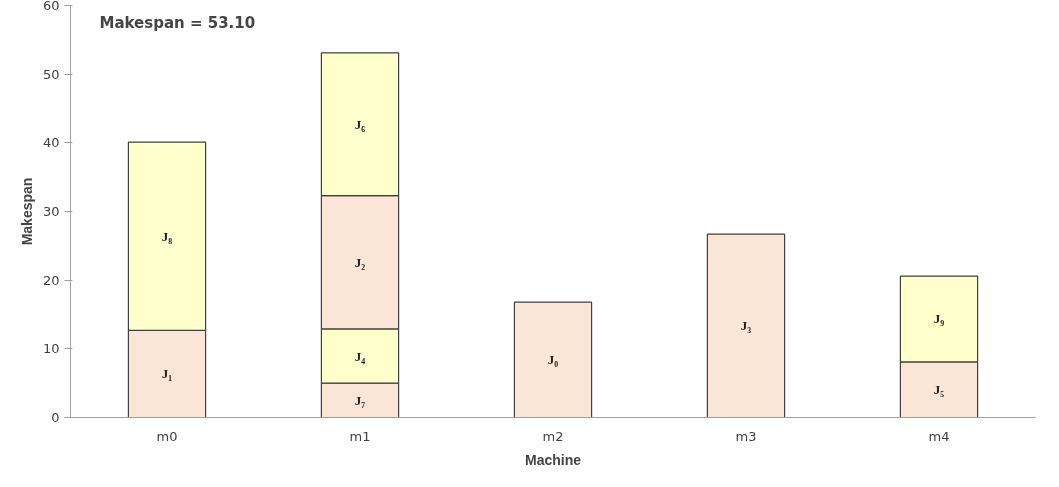  What do you see at coordinates (553, 459) in the screenshot?
I see `x-axis-title: Machine` at bounding box center [553, 459].